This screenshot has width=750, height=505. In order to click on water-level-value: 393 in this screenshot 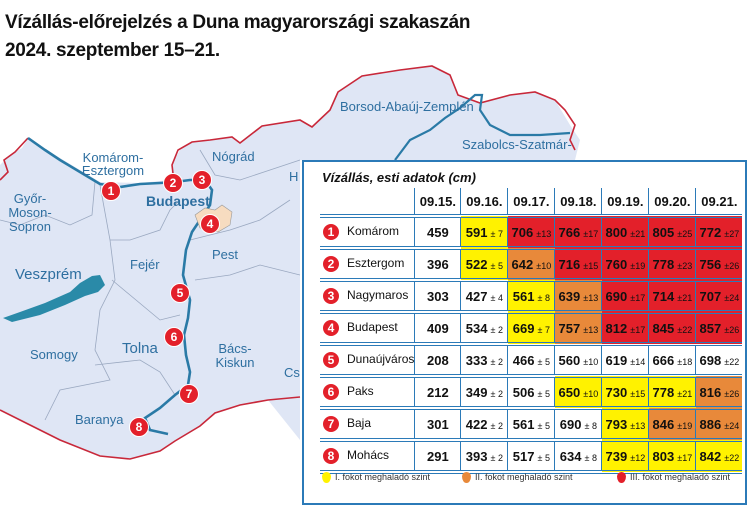, I will do `click(476, 456)`.